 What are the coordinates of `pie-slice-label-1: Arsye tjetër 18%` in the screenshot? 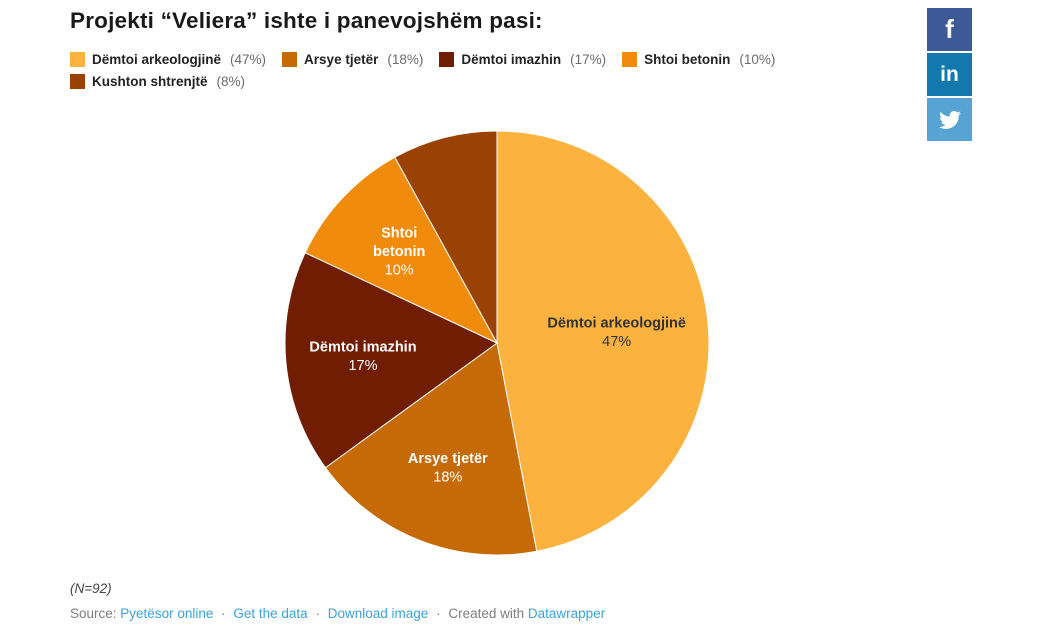 It's located at (448, 468).